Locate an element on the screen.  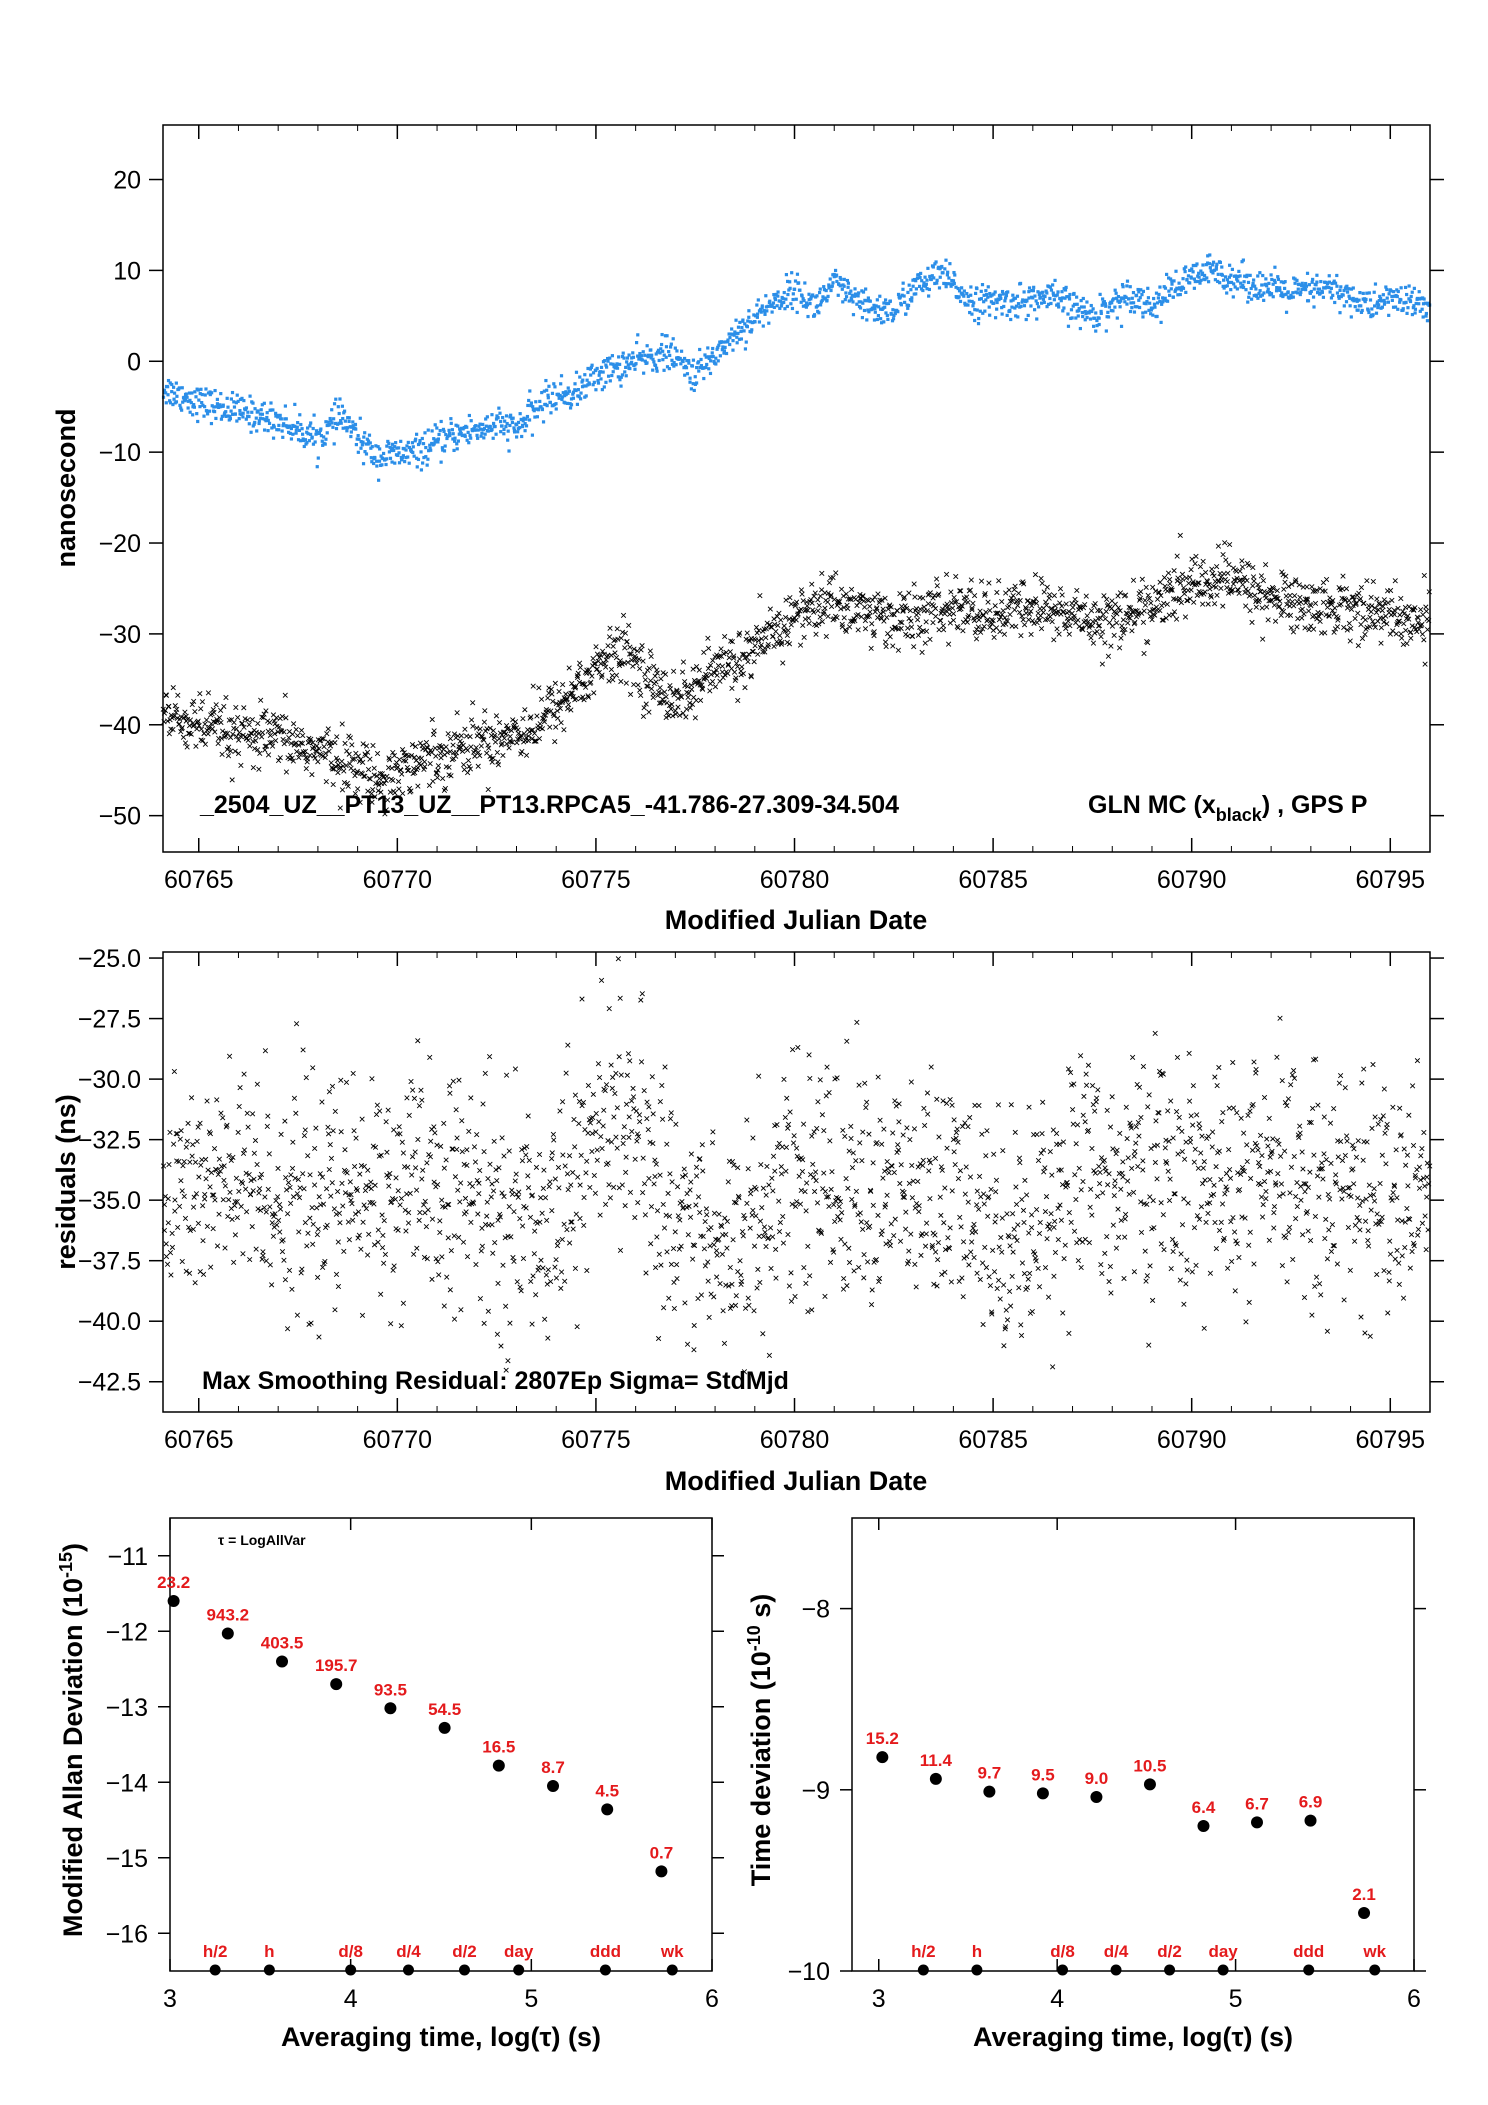
x-tick-label: 60795 is located at coordinates (1391, 880).